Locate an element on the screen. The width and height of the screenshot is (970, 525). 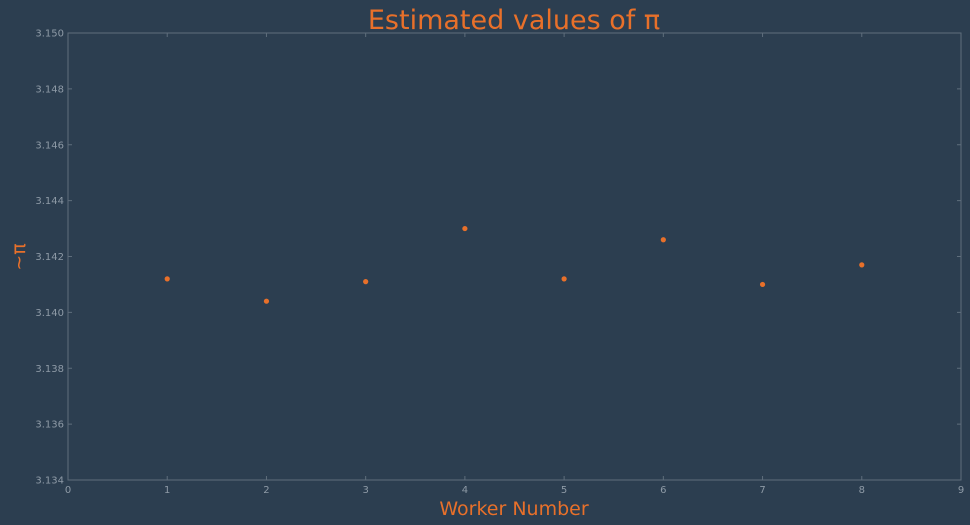
y-tick-label: 3.134 is located at coordinates (49, 481).